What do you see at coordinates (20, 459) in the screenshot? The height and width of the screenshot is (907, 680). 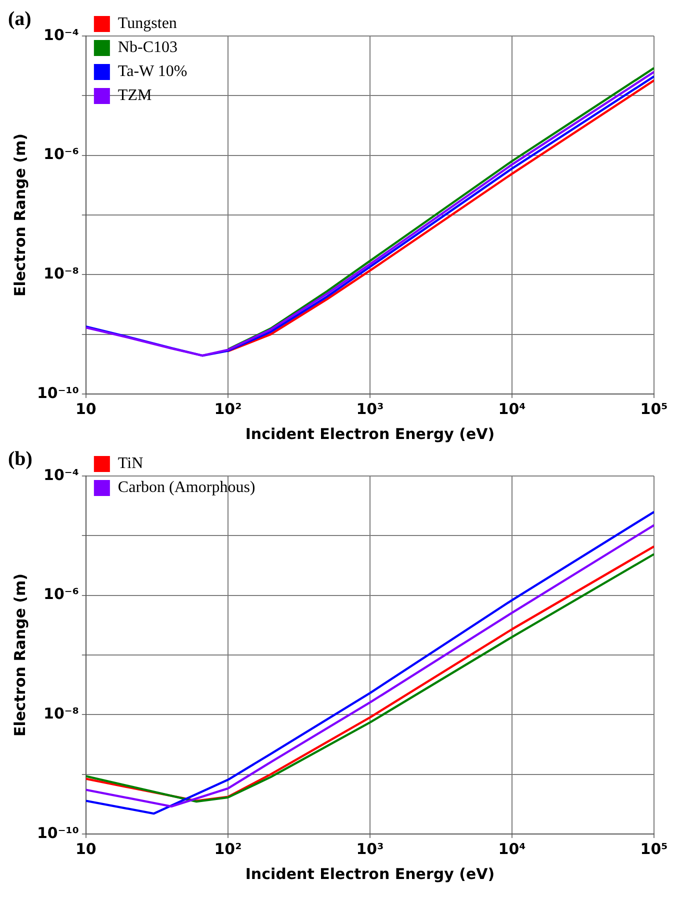 I see `chart-title: (b)` at bounding box center [20, 459].